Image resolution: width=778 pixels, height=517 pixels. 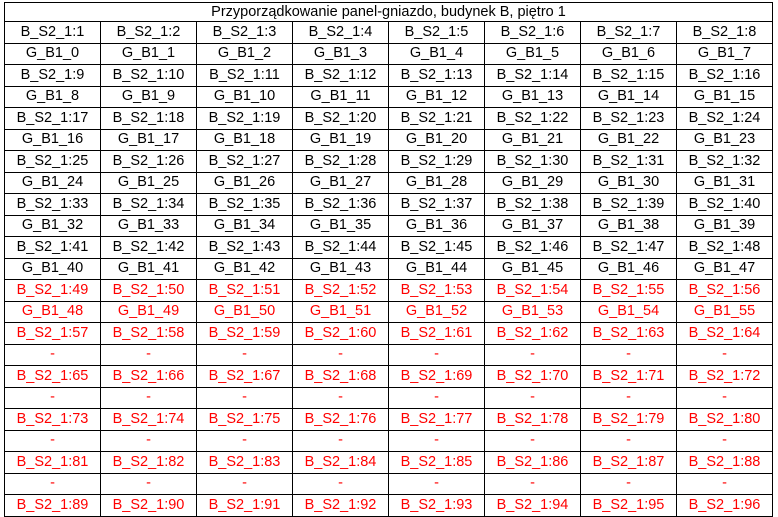 What do you see at coordinates (340, 311) in the screenshot?
I see `table-cell: G_B1_51` at bounding box center [340, 311].